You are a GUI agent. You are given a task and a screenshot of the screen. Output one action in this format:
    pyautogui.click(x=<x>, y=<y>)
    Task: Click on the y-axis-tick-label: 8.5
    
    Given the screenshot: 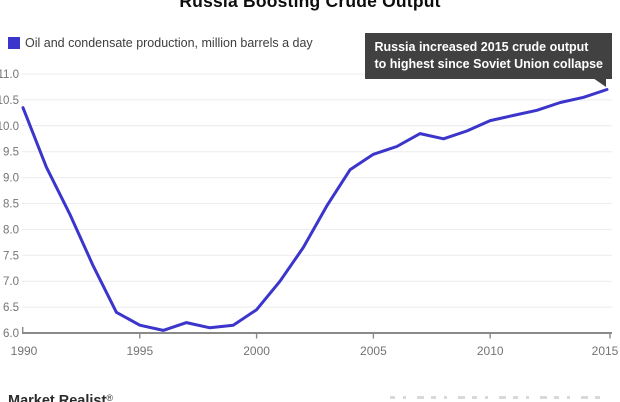 What is the action you would take?
    pyautogui.click(x=11, y=205)
    